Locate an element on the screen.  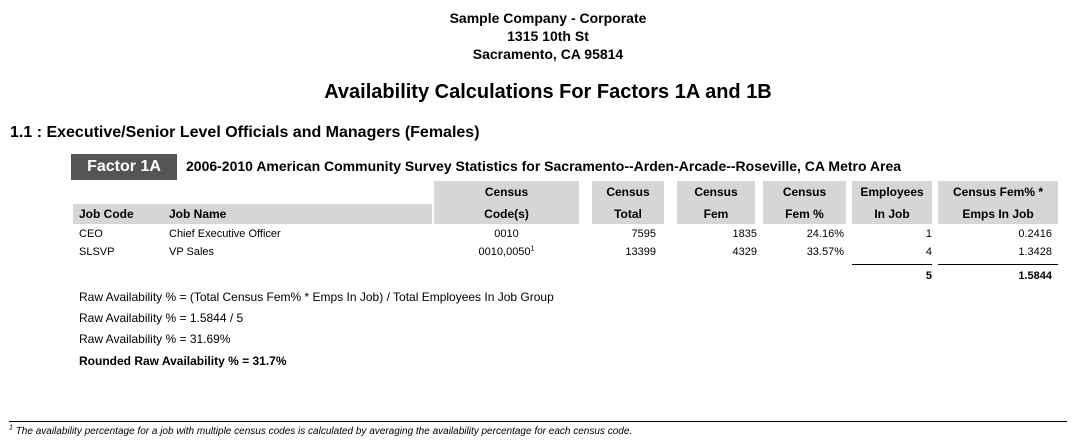
header-employees: Employees In Job is located at coordinates (892, 202).